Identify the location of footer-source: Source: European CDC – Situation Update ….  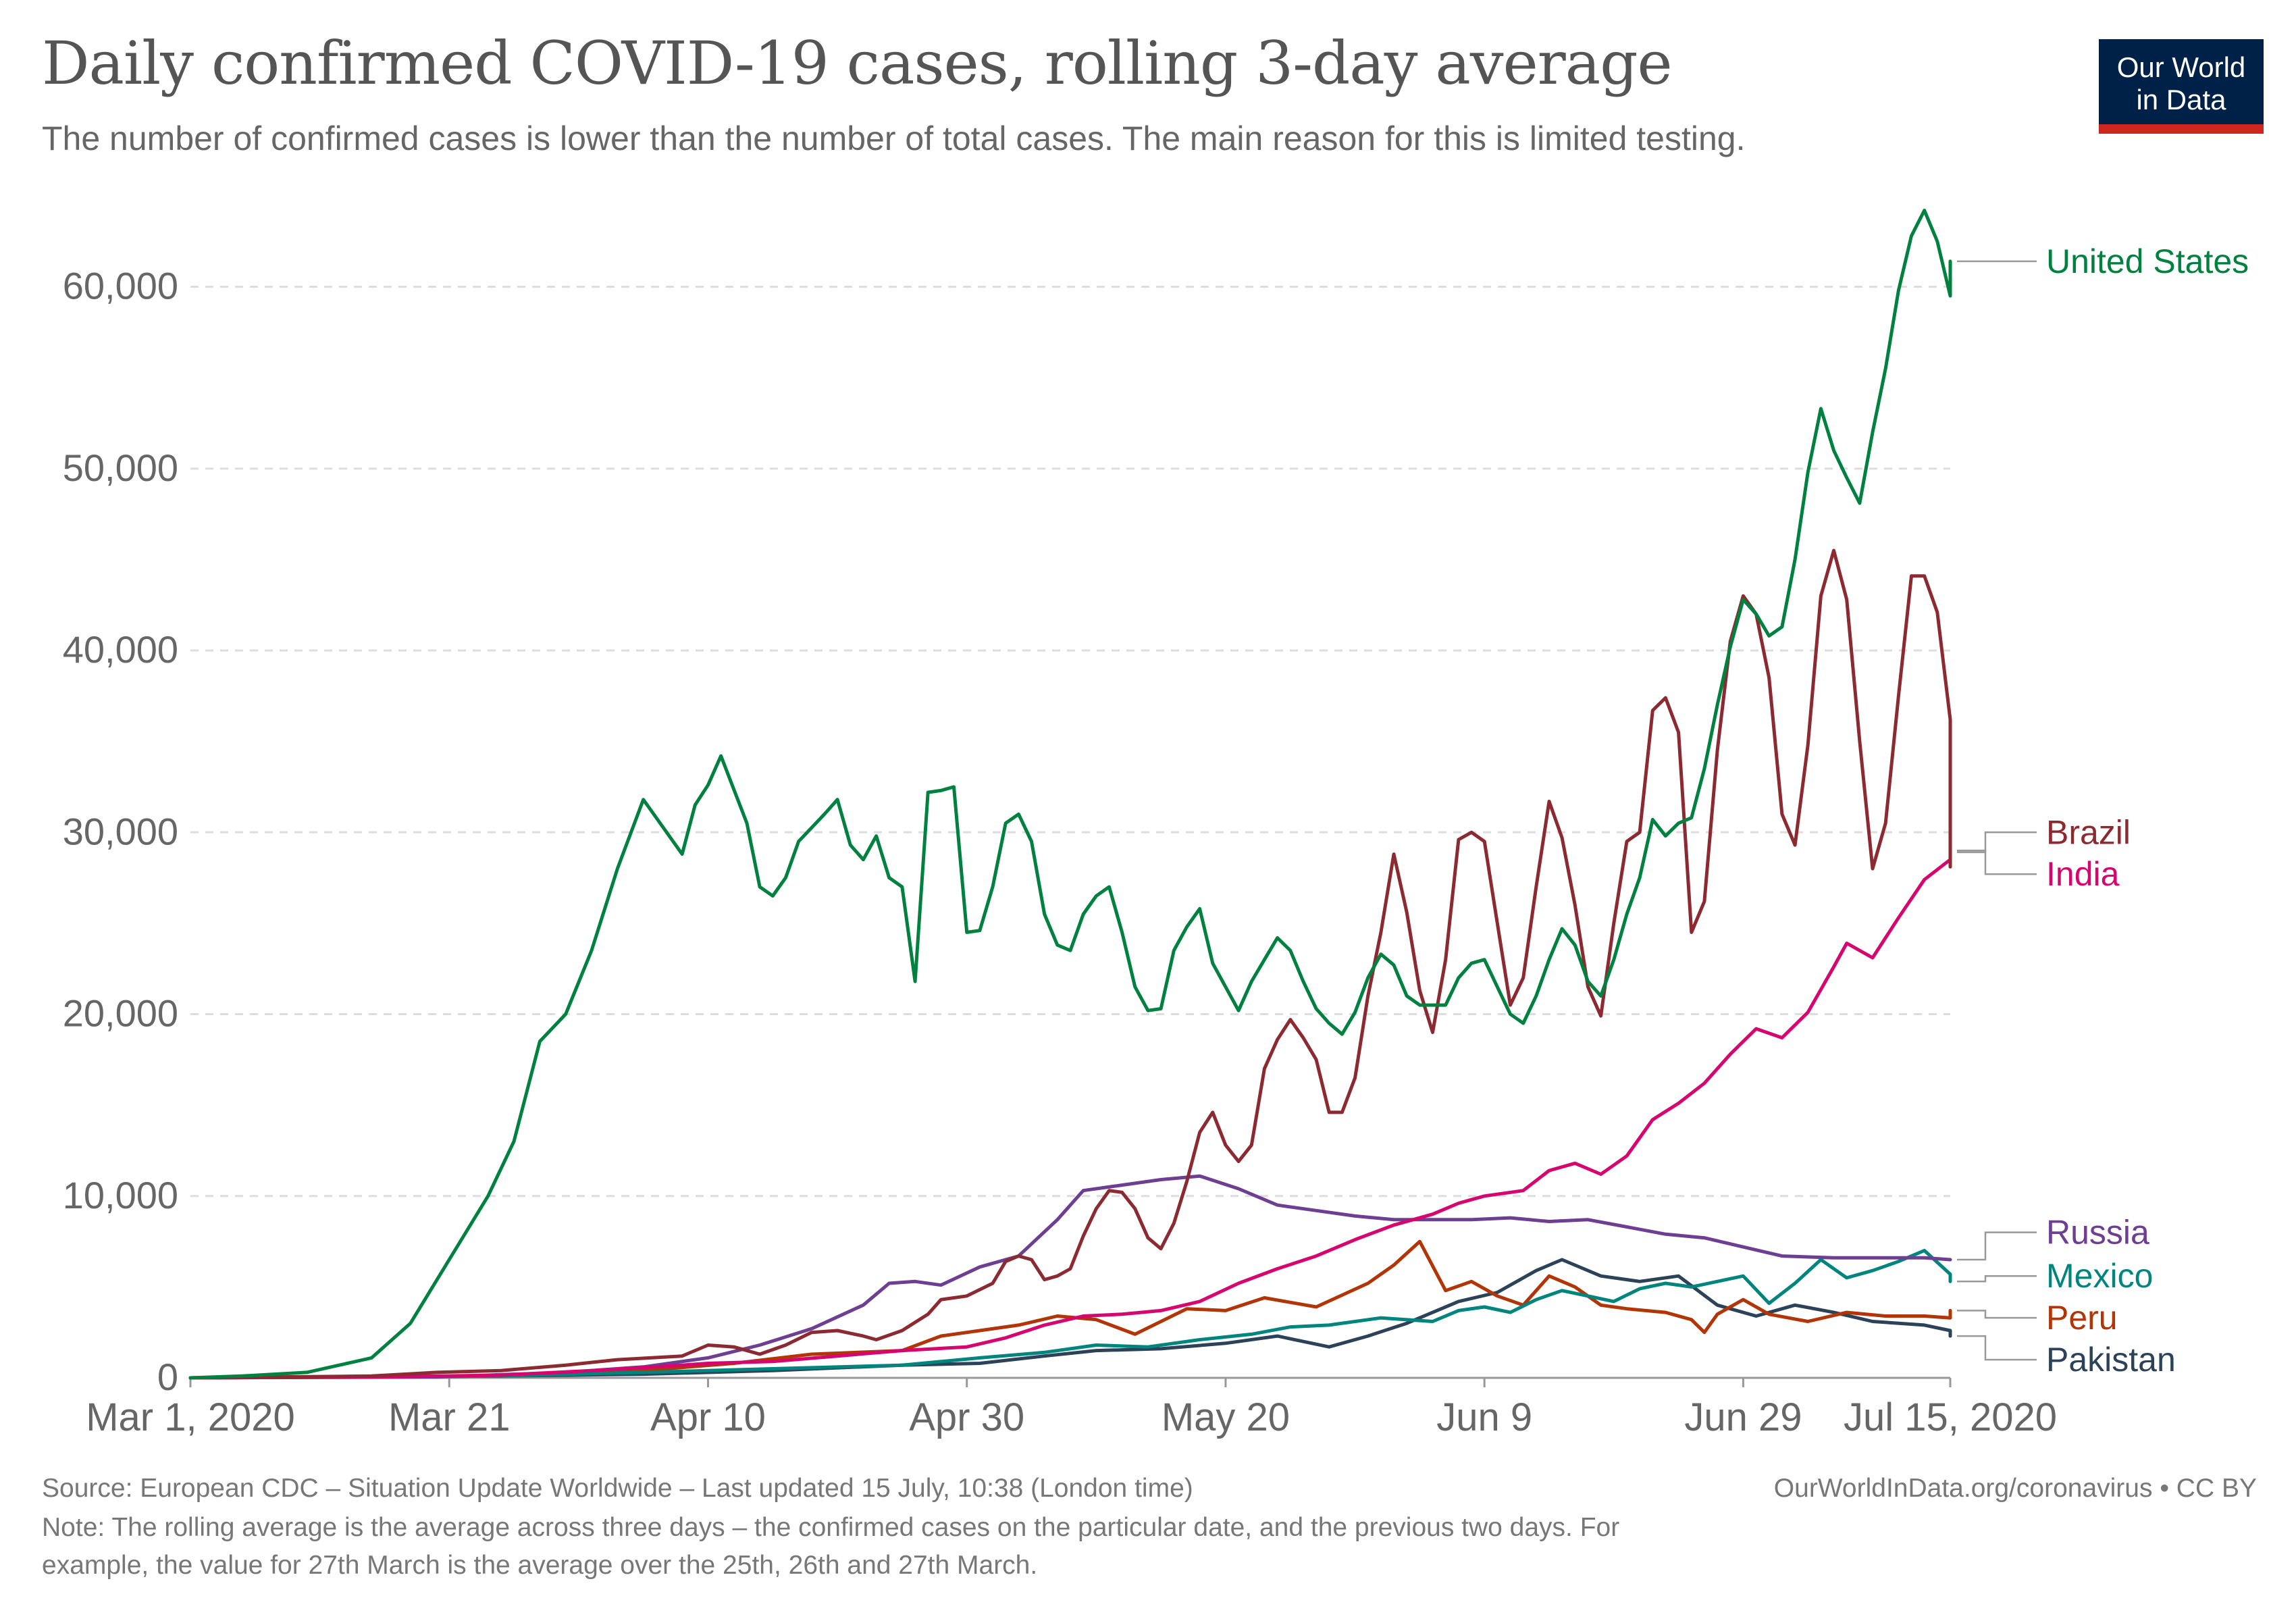
(617, 1488).